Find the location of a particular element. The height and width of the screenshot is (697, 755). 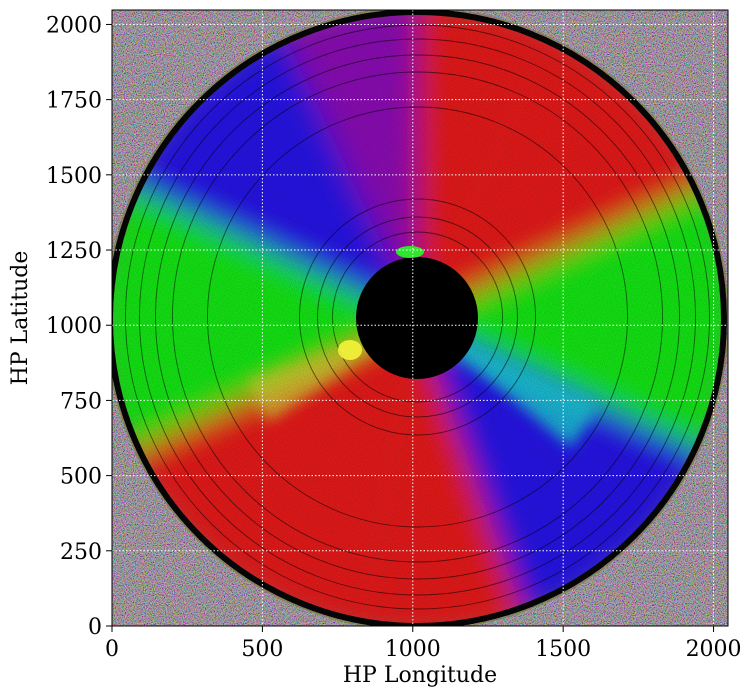

occulter-disk is located at coordinates (417, 318).